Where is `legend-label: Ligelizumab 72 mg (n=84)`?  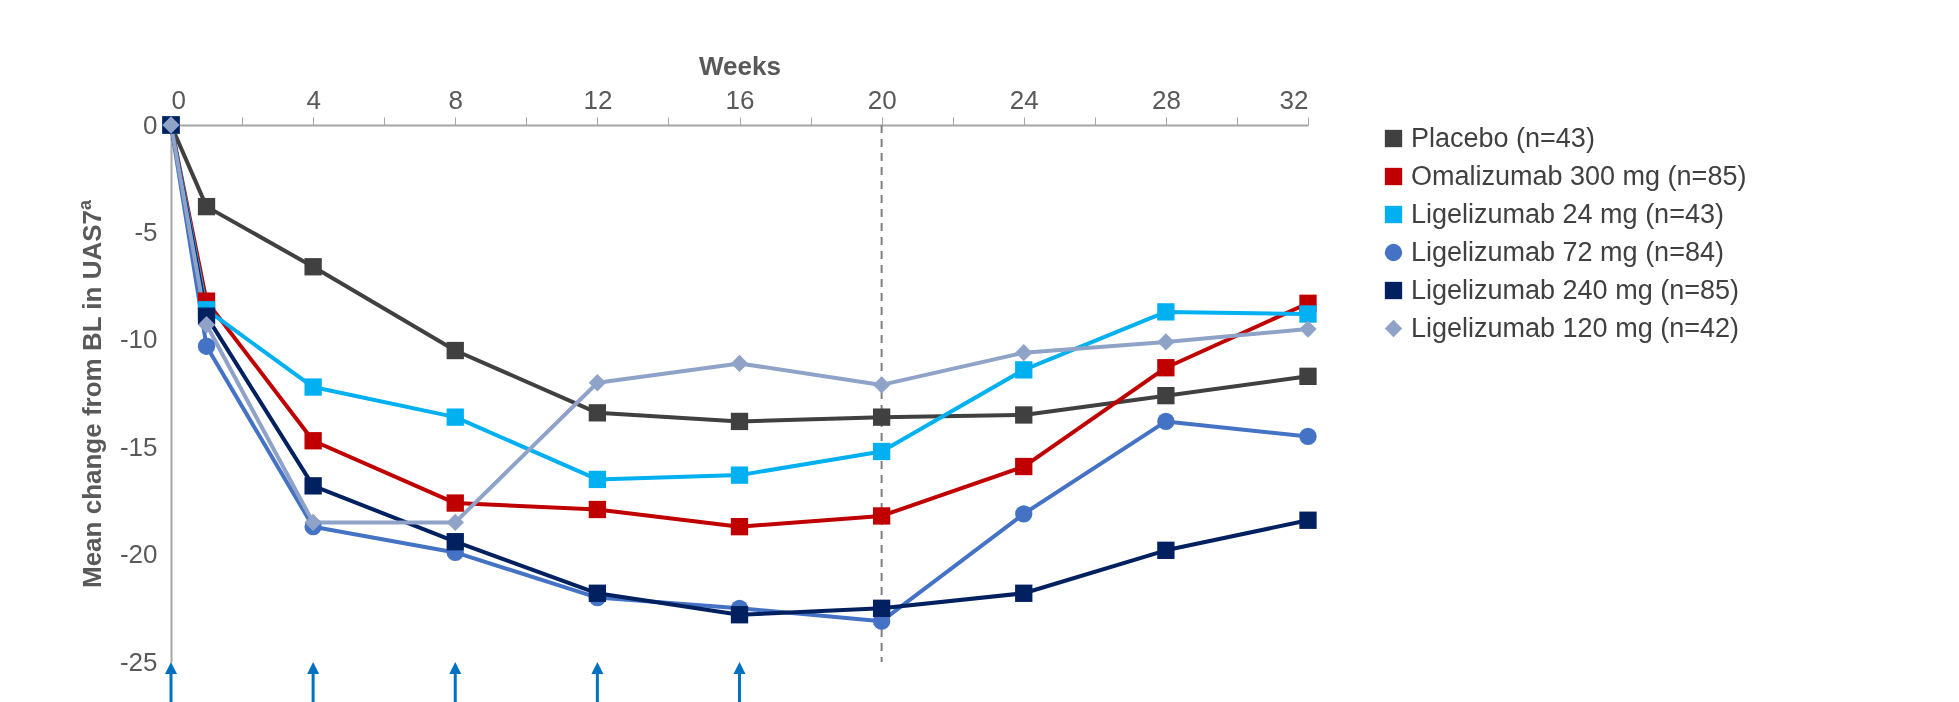
legend-label: Ligelizumab 72 mg (n=84) is located at coordinates (1567, 251).